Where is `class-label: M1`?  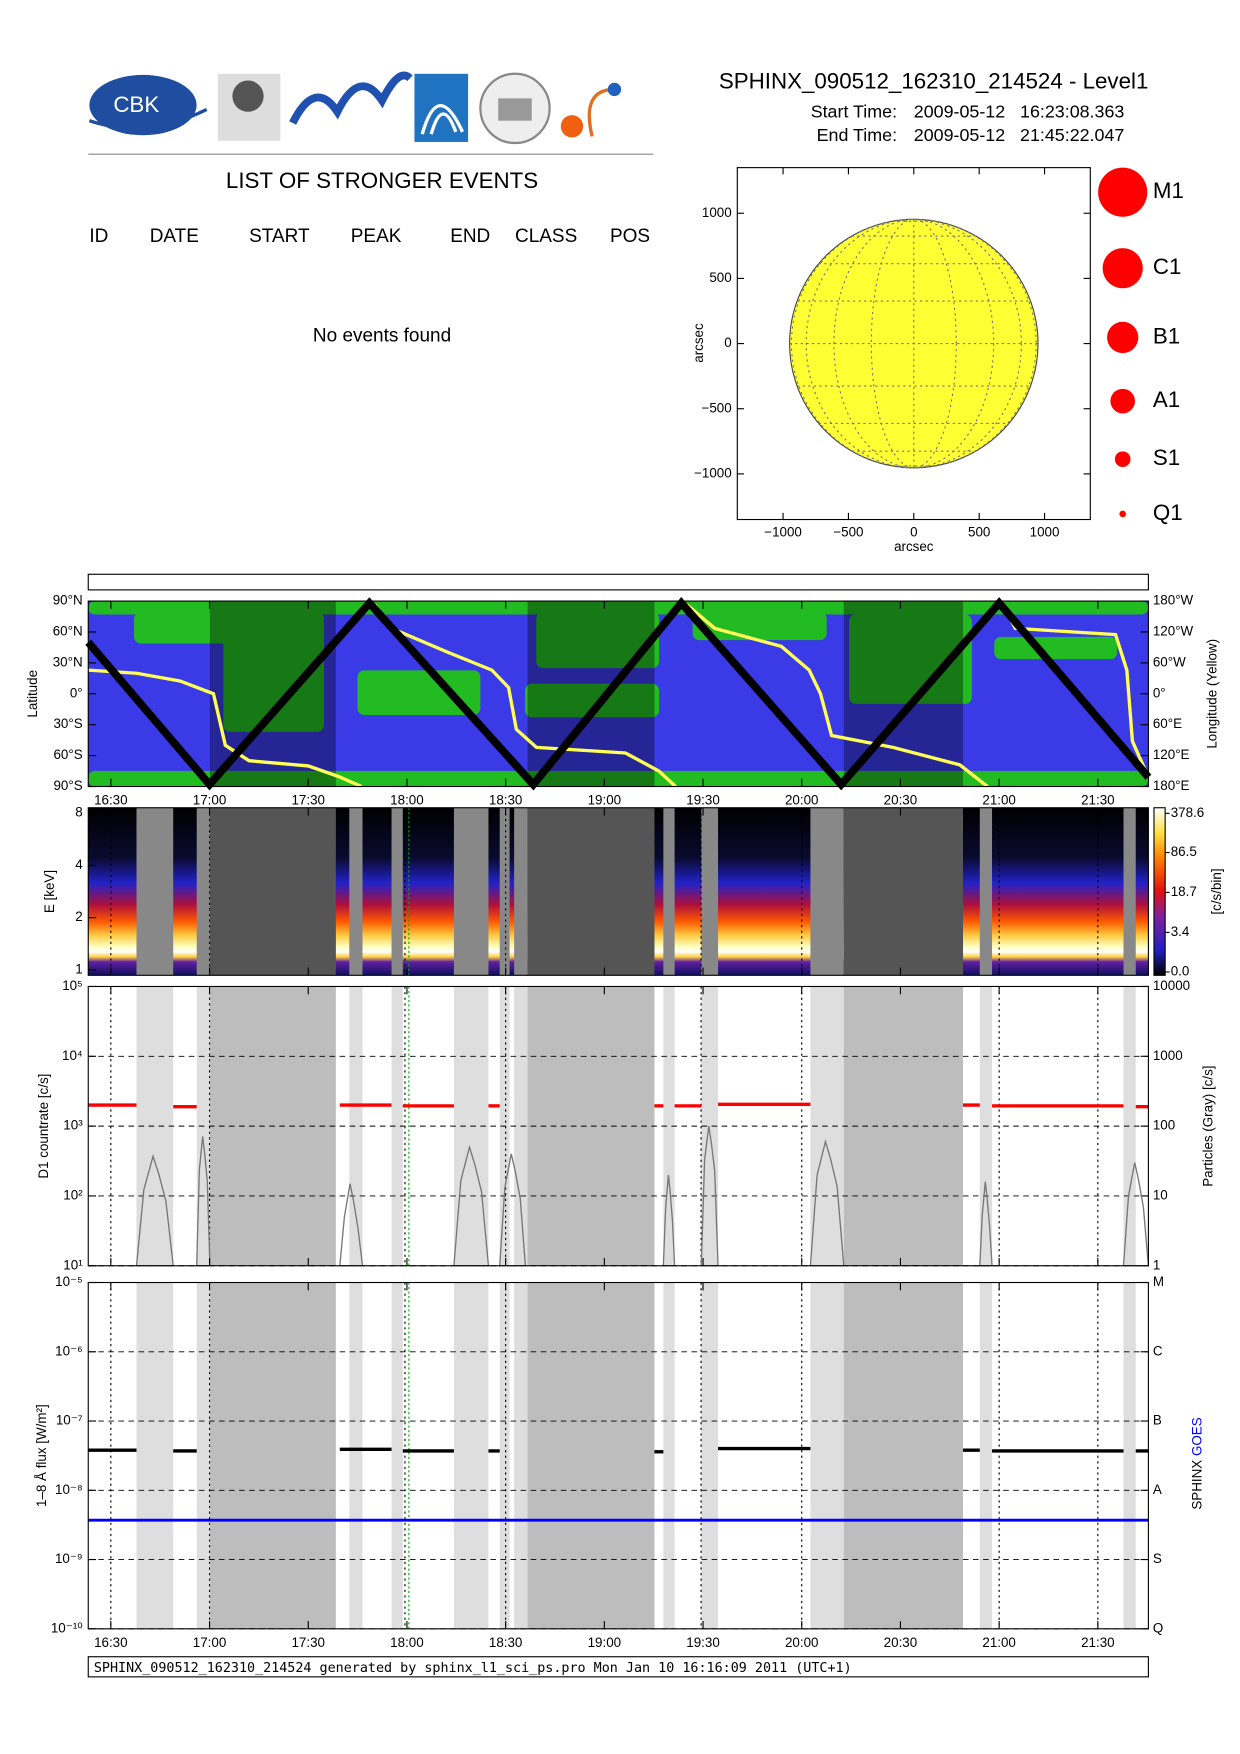 class-label: M1 is located at coordinates (1168, 190).